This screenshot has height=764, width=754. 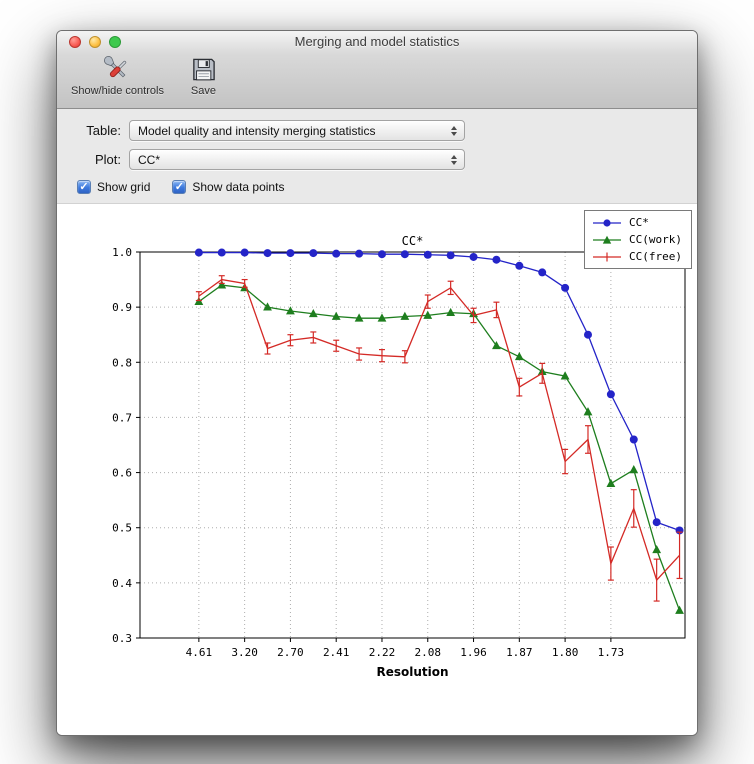 I want to click on legend-entry: CC*, so click(x=637, y=222).